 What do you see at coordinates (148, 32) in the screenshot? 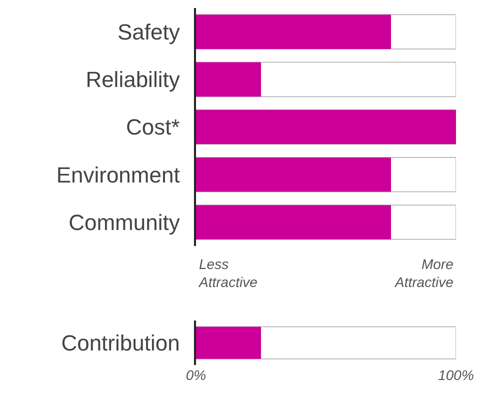
I see `y-tick-label: Safety` at bounding box center [148, 32].